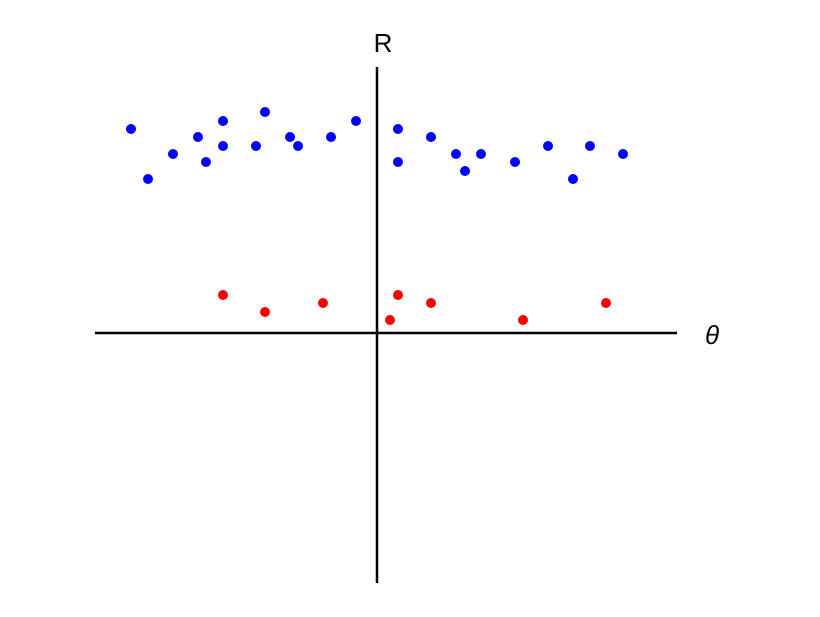 This screenshot has height=617, width=820. I want to click on x-axis-label: θ, so click(712, 335).